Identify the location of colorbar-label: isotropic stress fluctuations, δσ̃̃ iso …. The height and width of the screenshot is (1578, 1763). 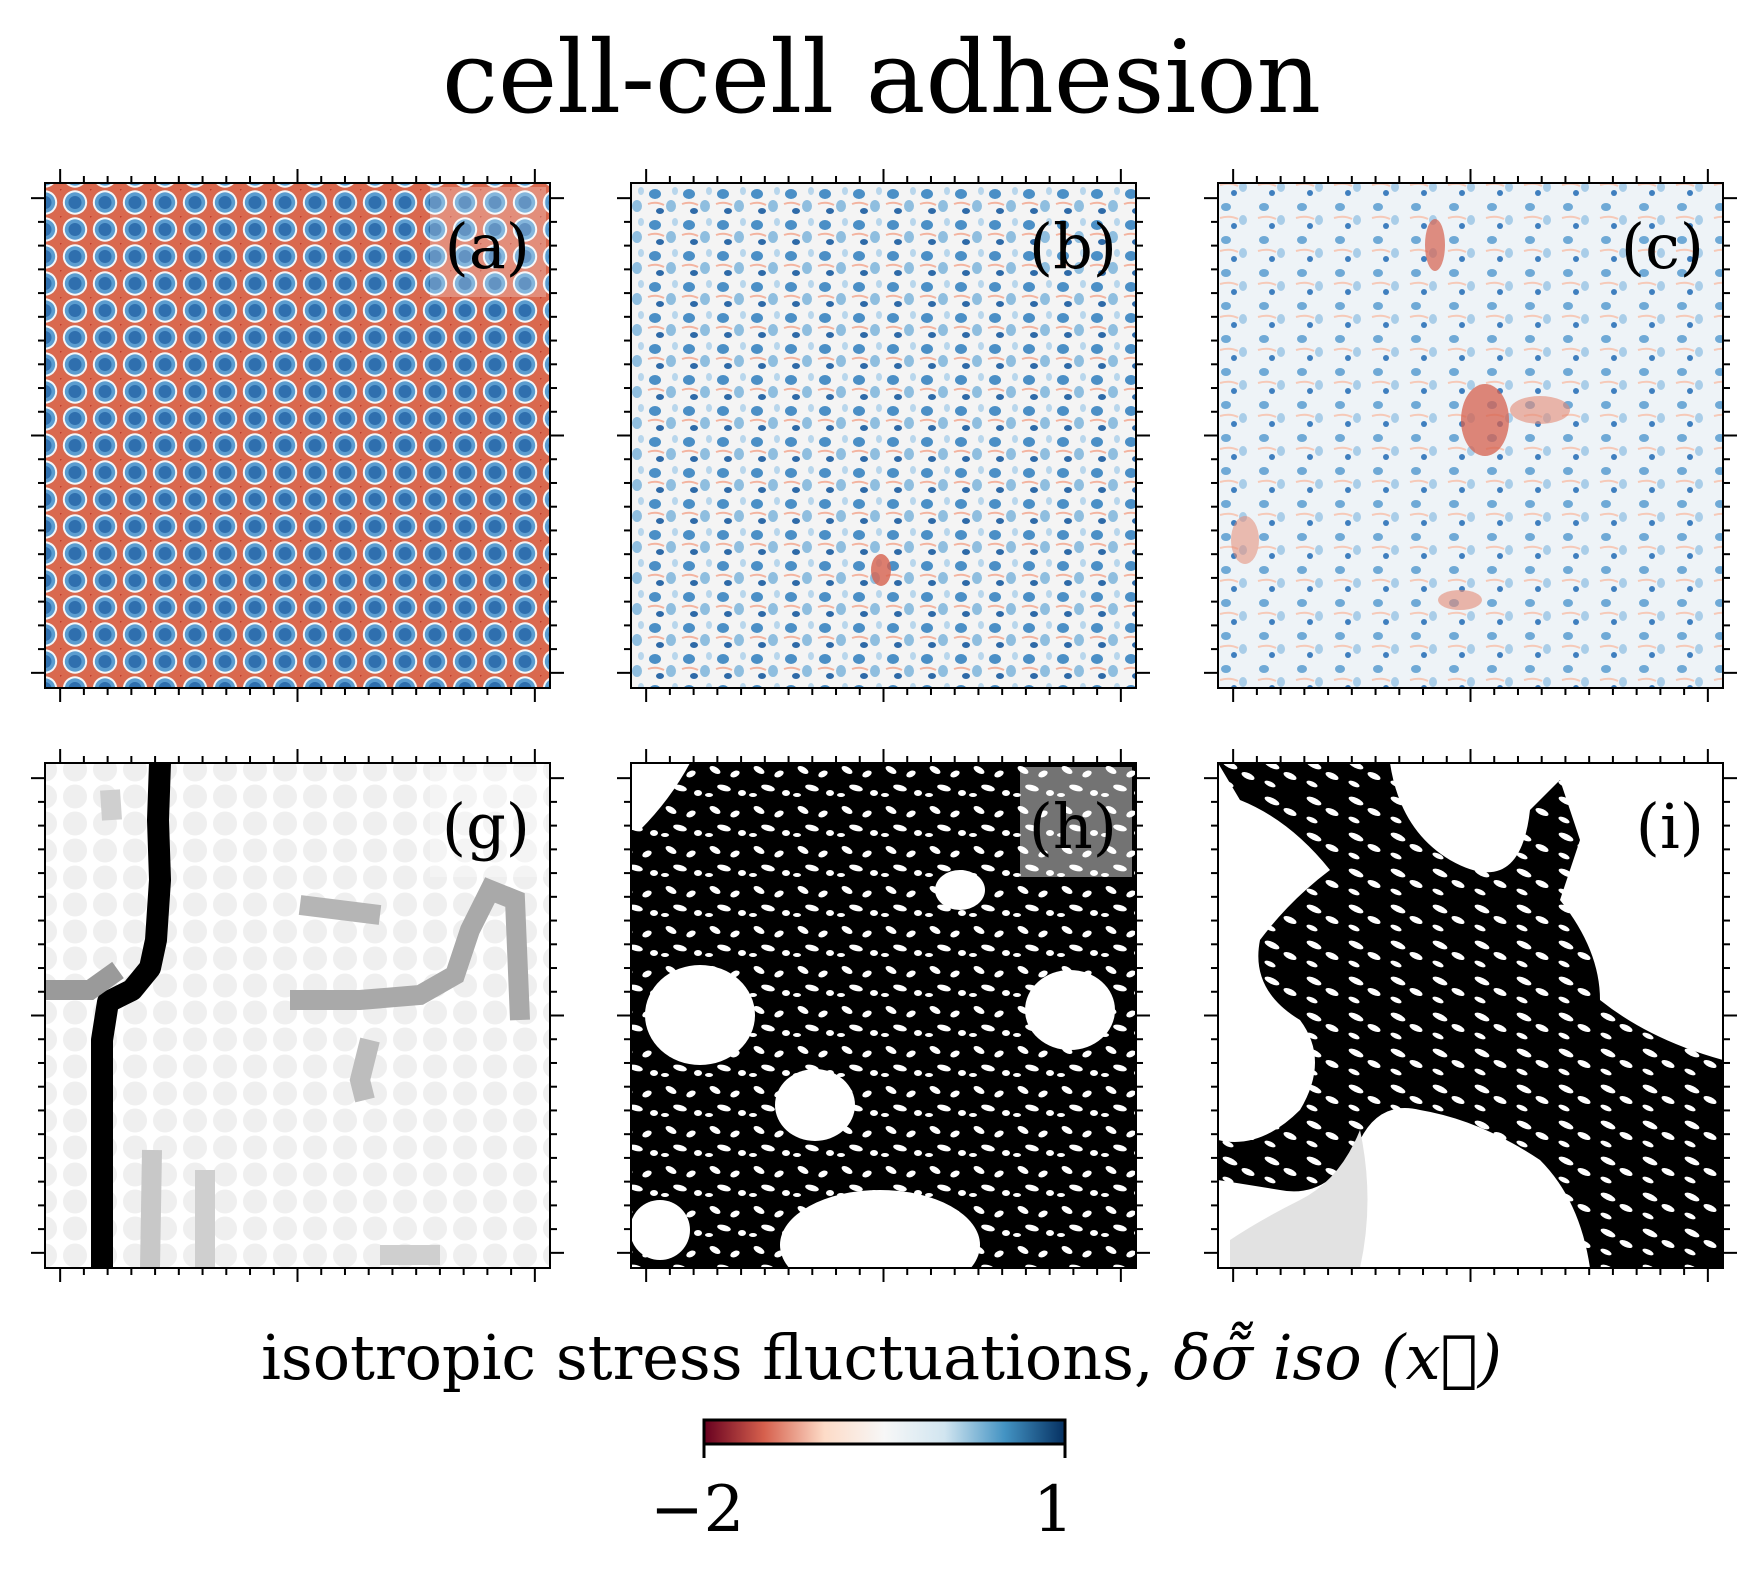
(881, 1358).